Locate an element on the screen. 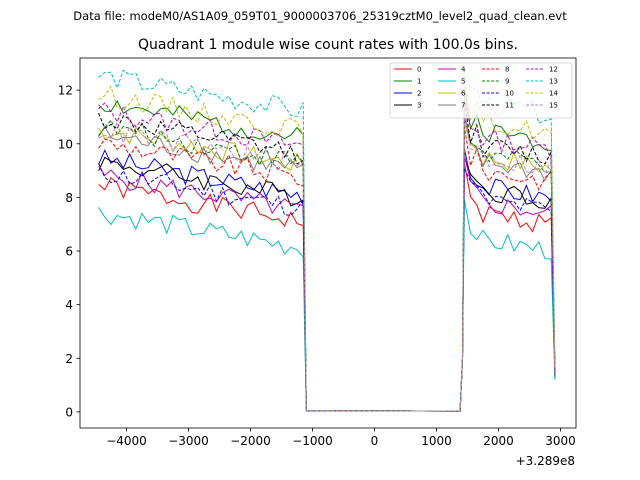 The width and height of the screenshot is (640, 480). x-tick-label: 3000 is located at coordinates (560, 441).